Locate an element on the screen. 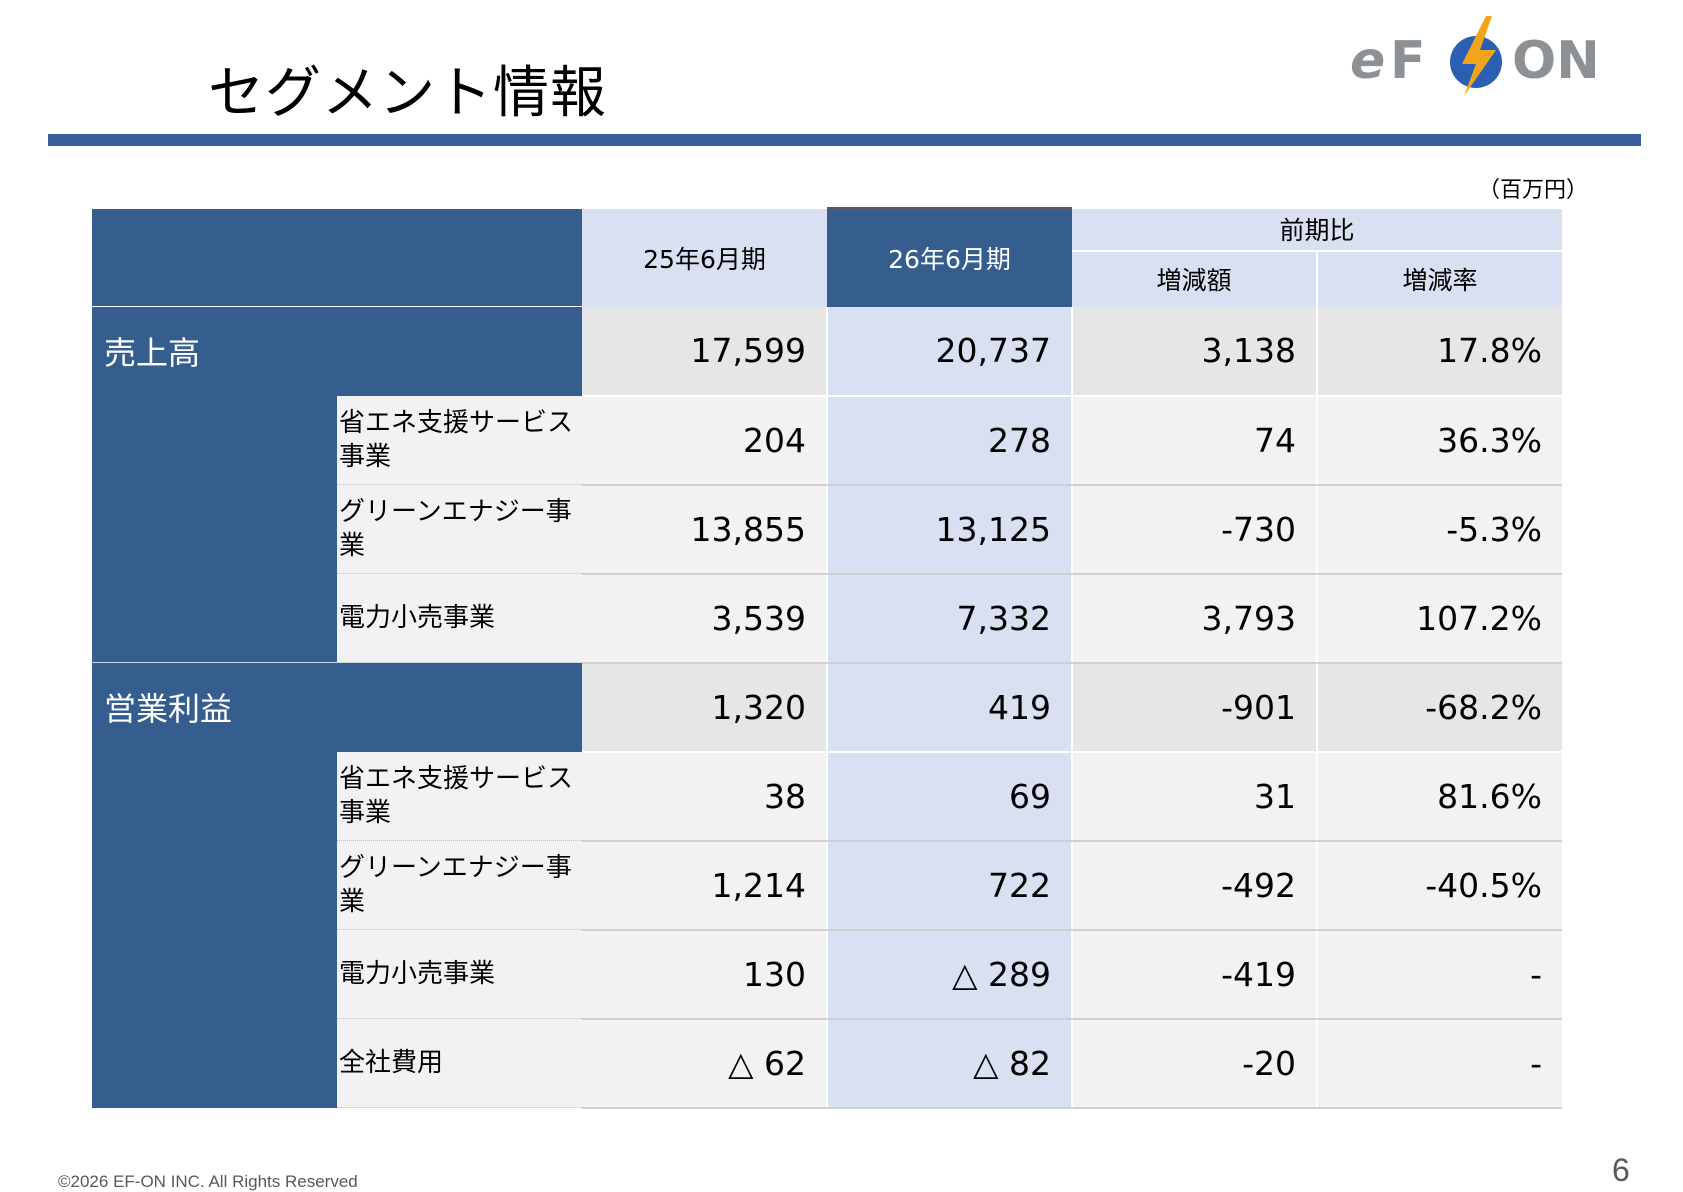  header-comparison: 前期比 is located at coordinates (1317, 230).